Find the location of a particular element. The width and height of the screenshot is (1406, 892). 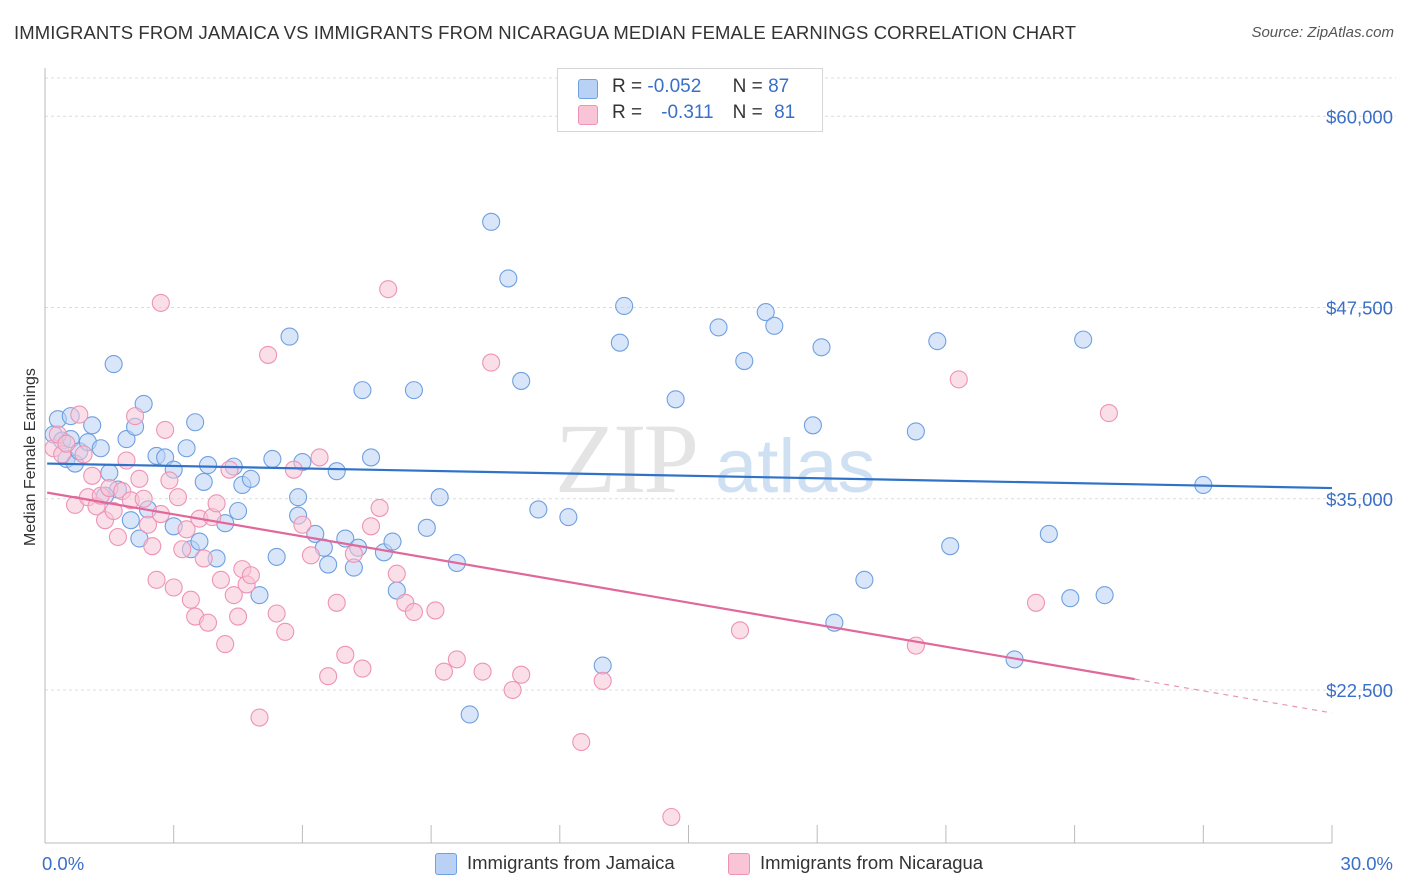

bottom-legend-swatch-jamaica is located at coordinates (446, 864).